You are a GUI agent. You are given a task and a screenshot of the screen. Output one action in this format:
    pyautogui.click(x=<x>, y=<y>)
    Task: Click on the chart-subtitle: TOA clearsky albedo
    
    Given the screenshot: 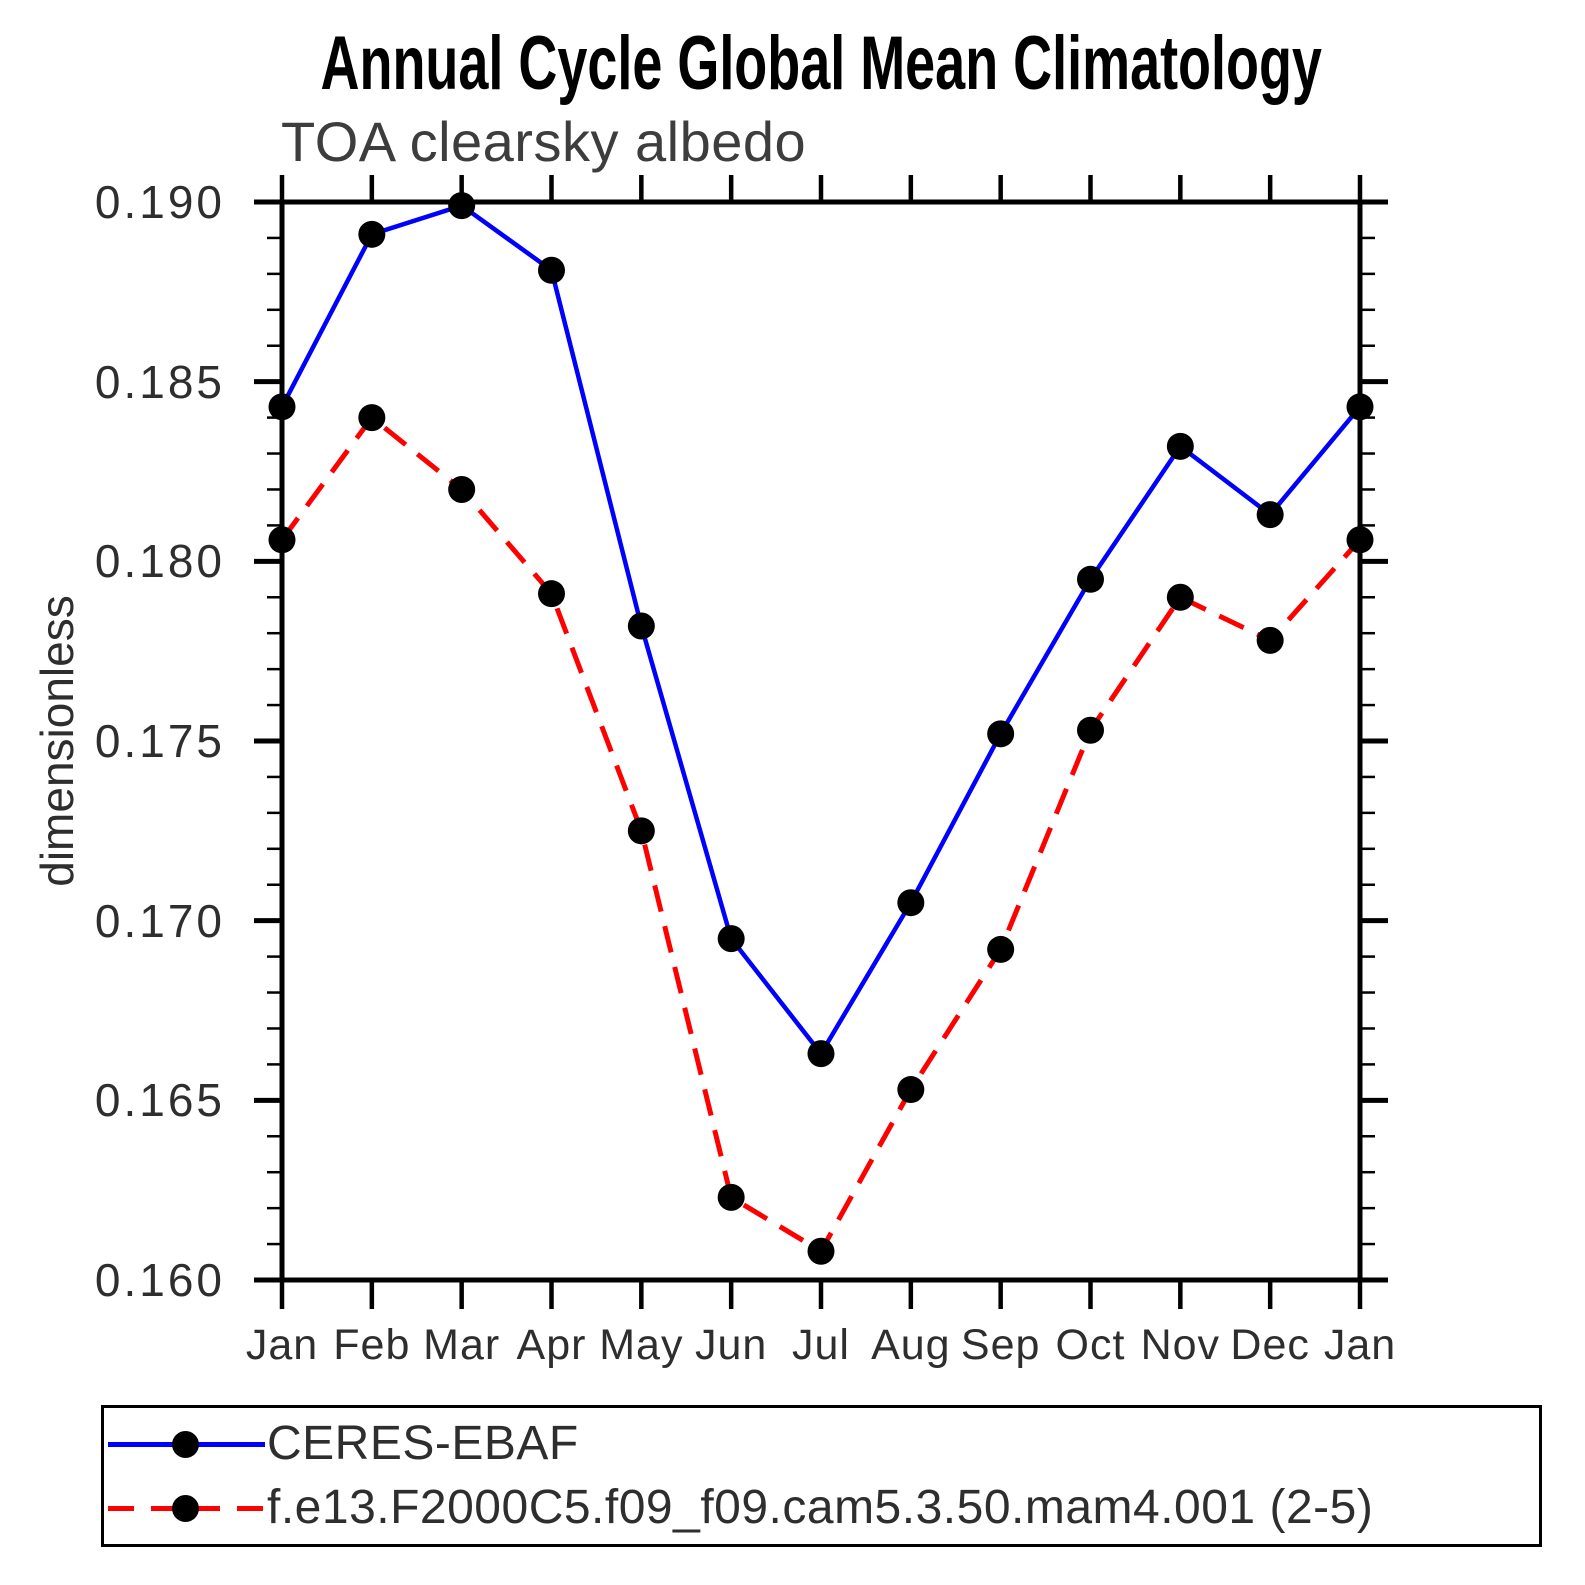 What is the action you would take?
    pyautogui.click(x=544, y=141)
    